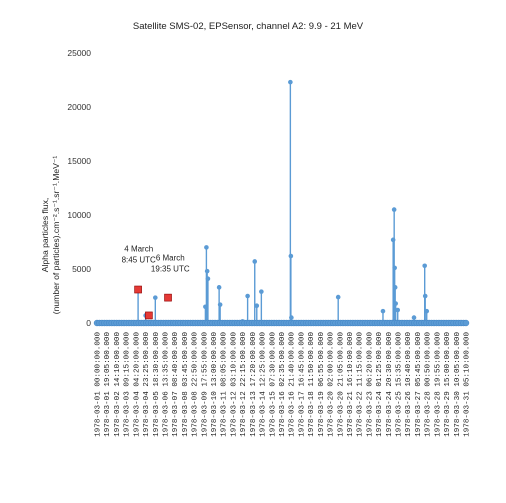  Describe the element at coordinates (79, 188) in the screenshot. I see `y-axis-ticks: 0 5000 10000 15000 20000 25000` at that location.